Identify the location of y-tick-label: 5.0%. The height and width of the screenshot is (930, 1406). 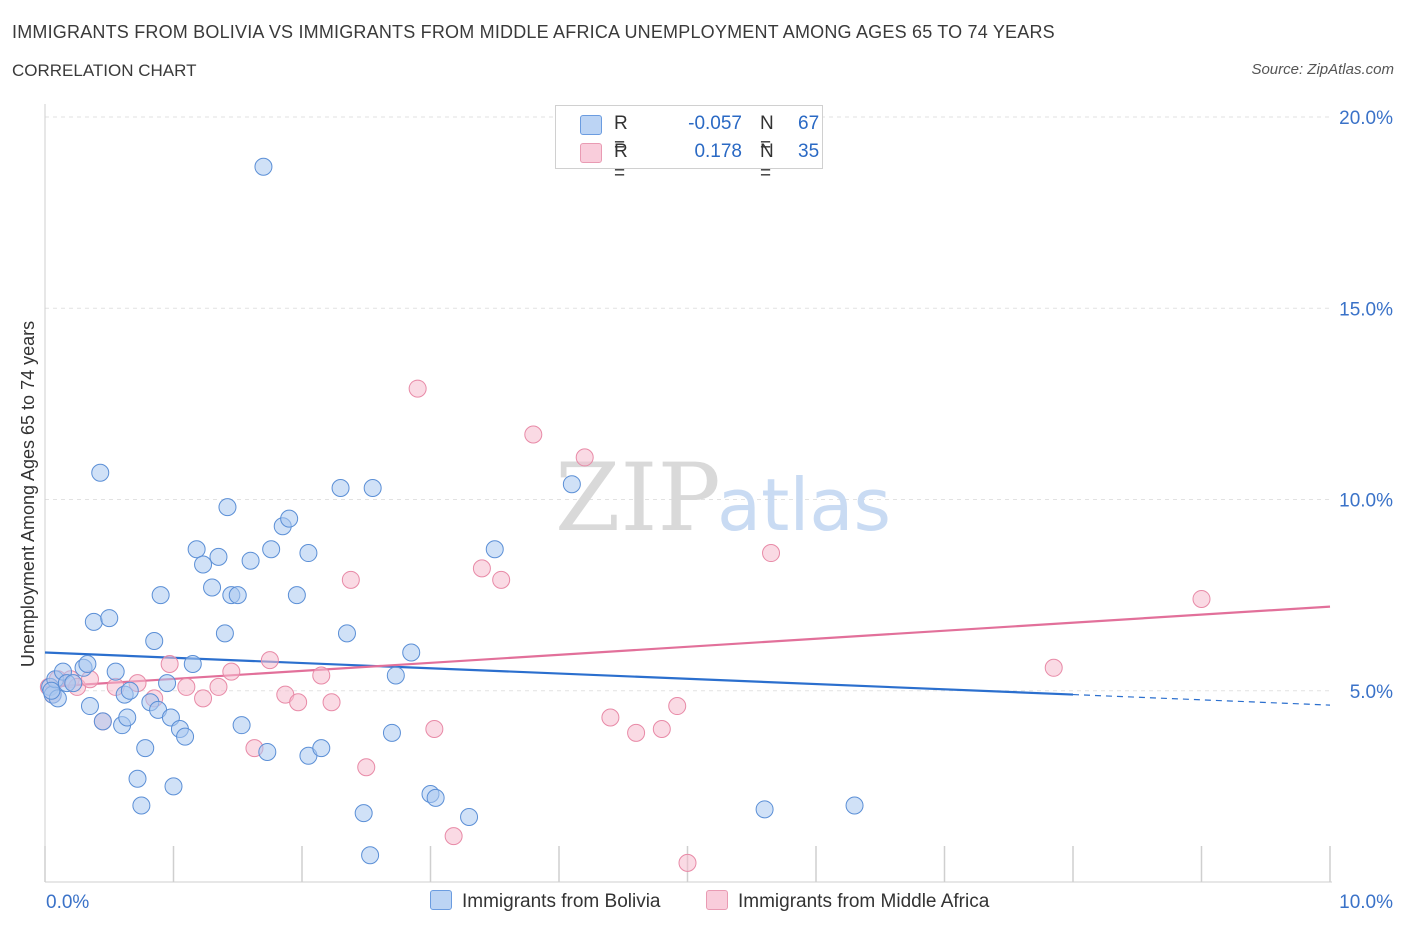
(1371, 692).